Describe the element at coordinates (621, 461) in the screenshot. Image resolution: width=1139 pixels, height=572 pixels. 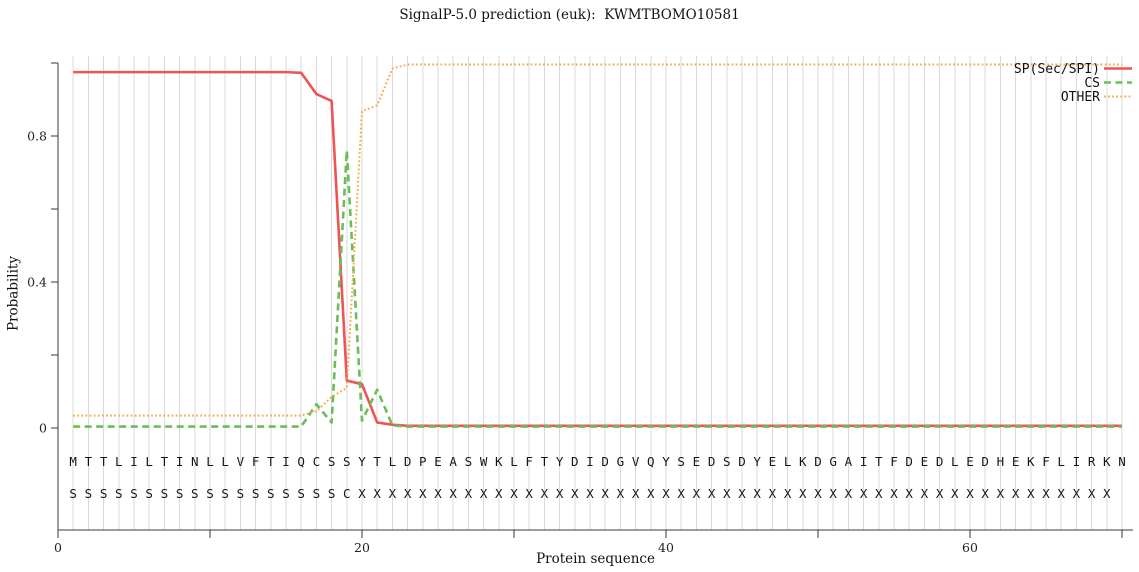
I see `sequence-residue: G` at that location.